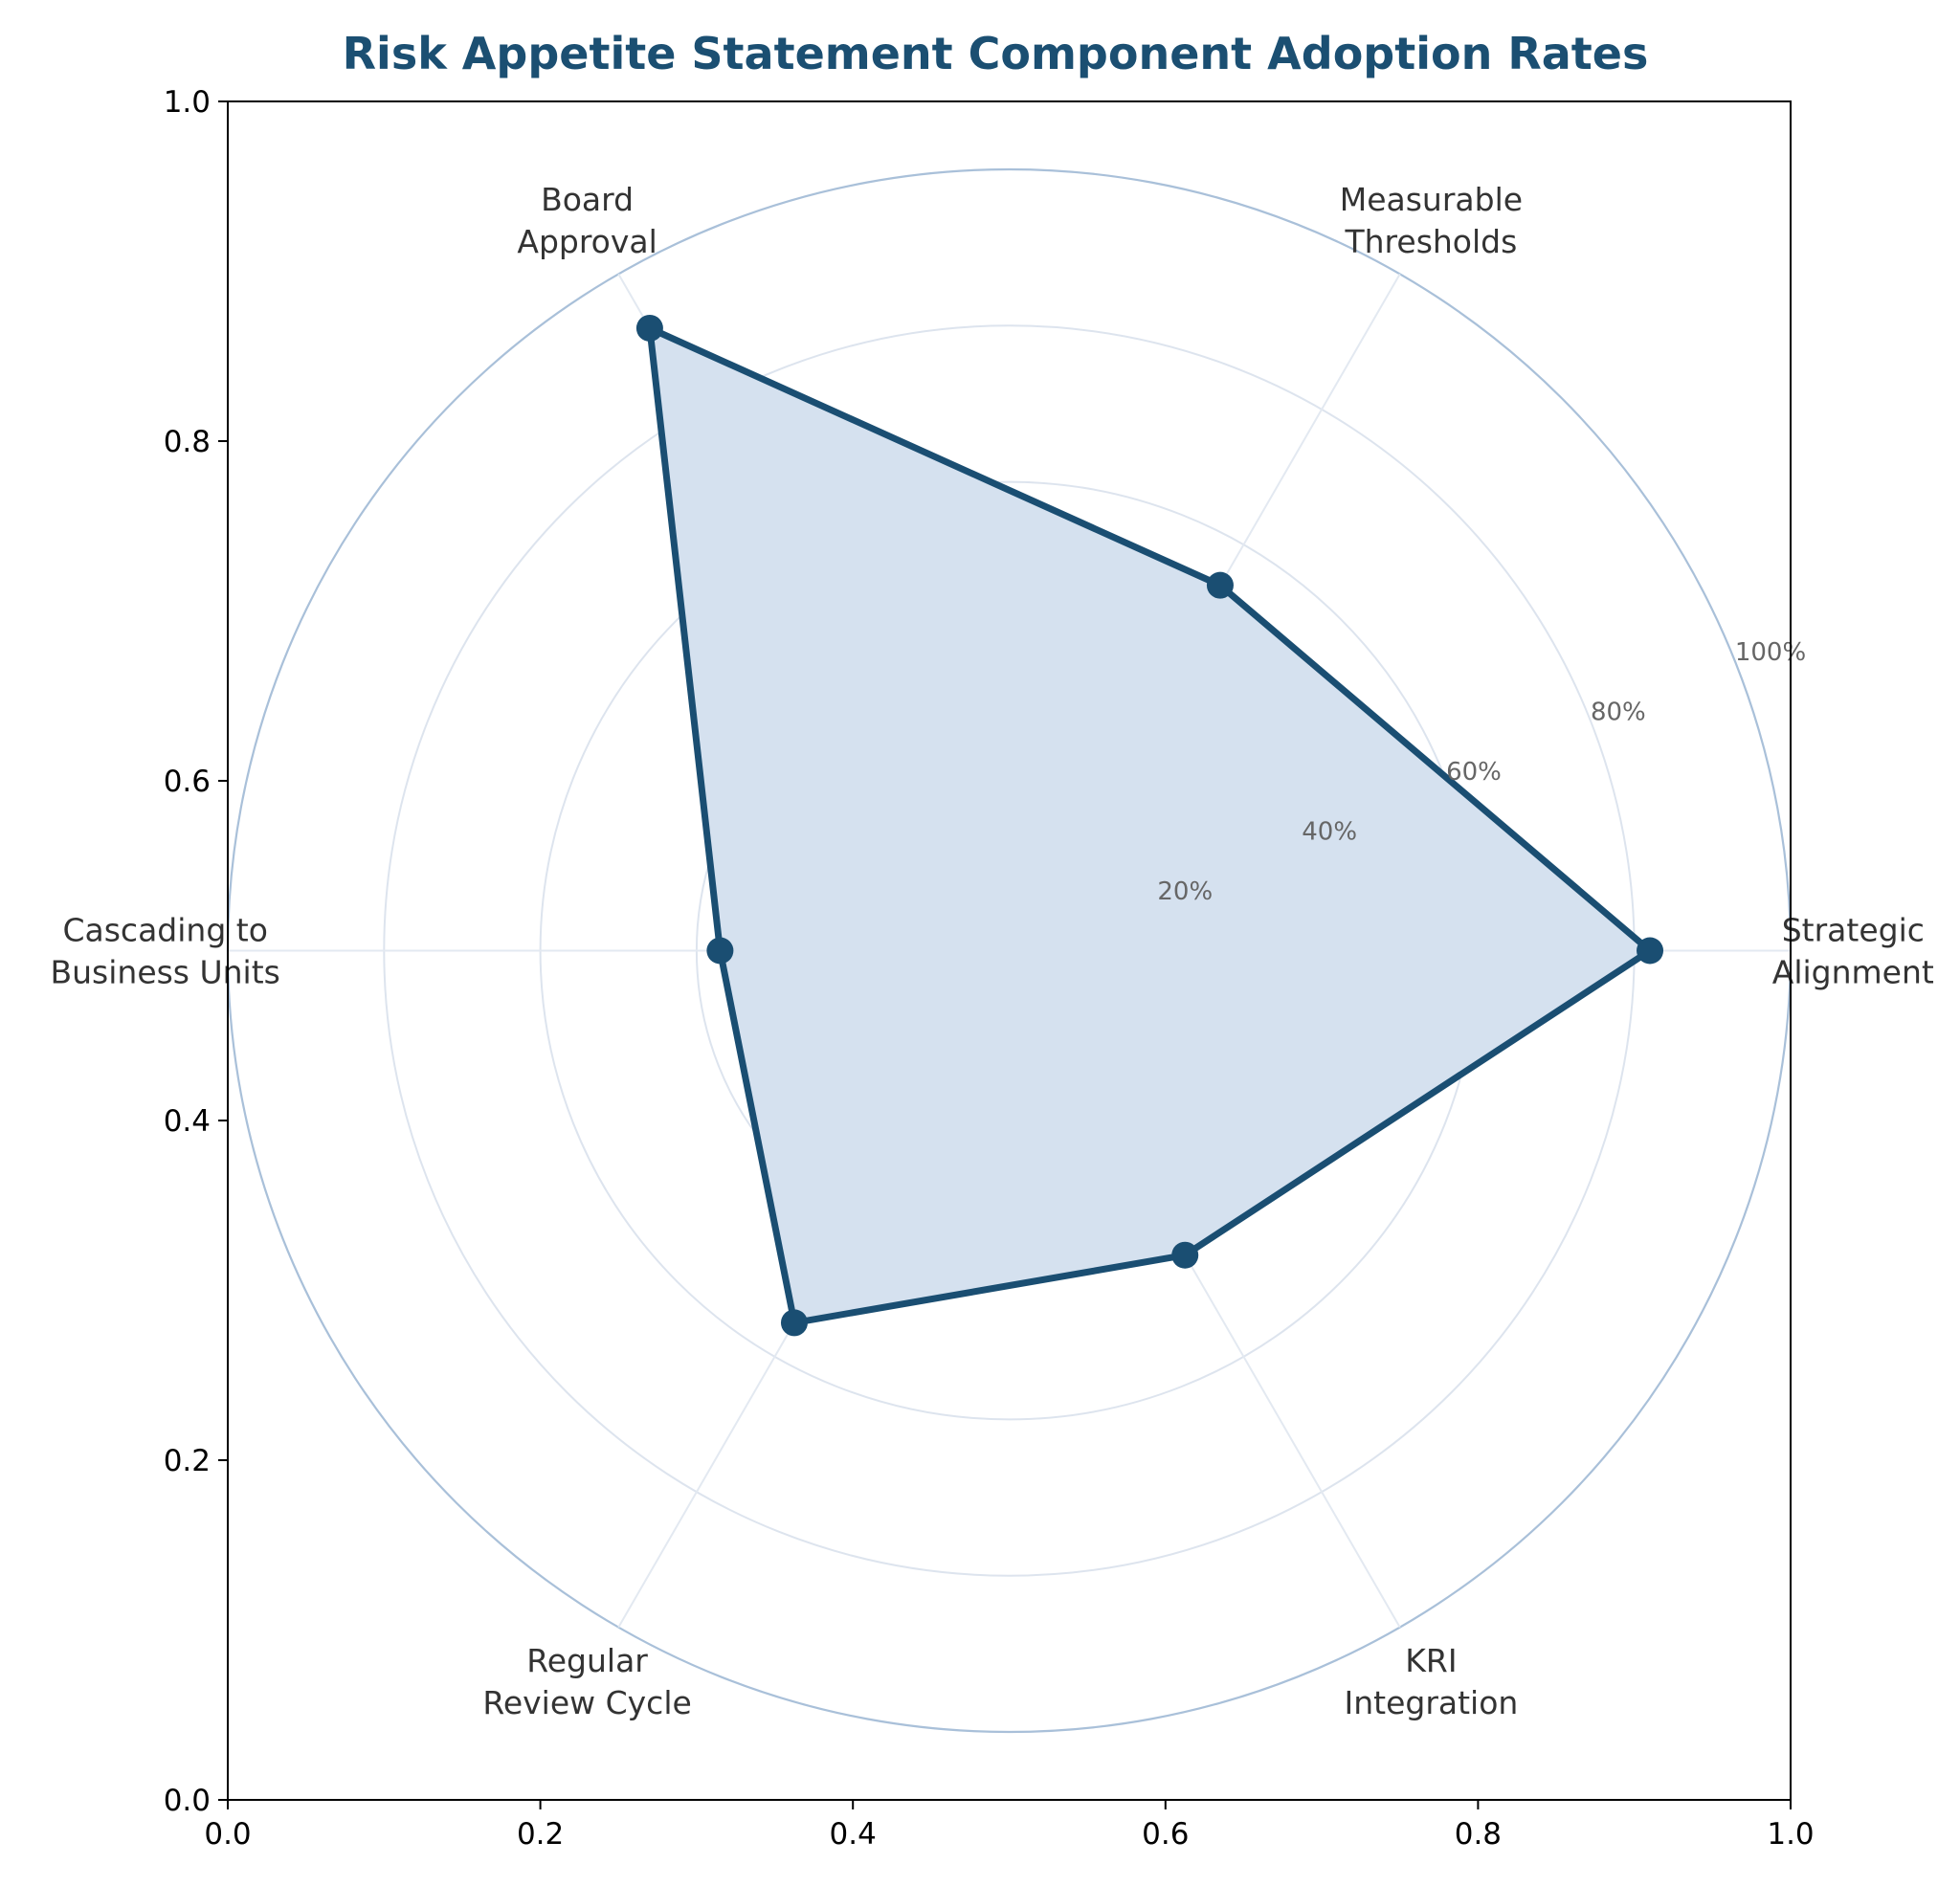 Image resolution: width=1960 pixels, height=1886 pixels. Describe the element at coordinates (540, 1834) in the screenshot. I see `x-tick-label: 0.2` at that location.